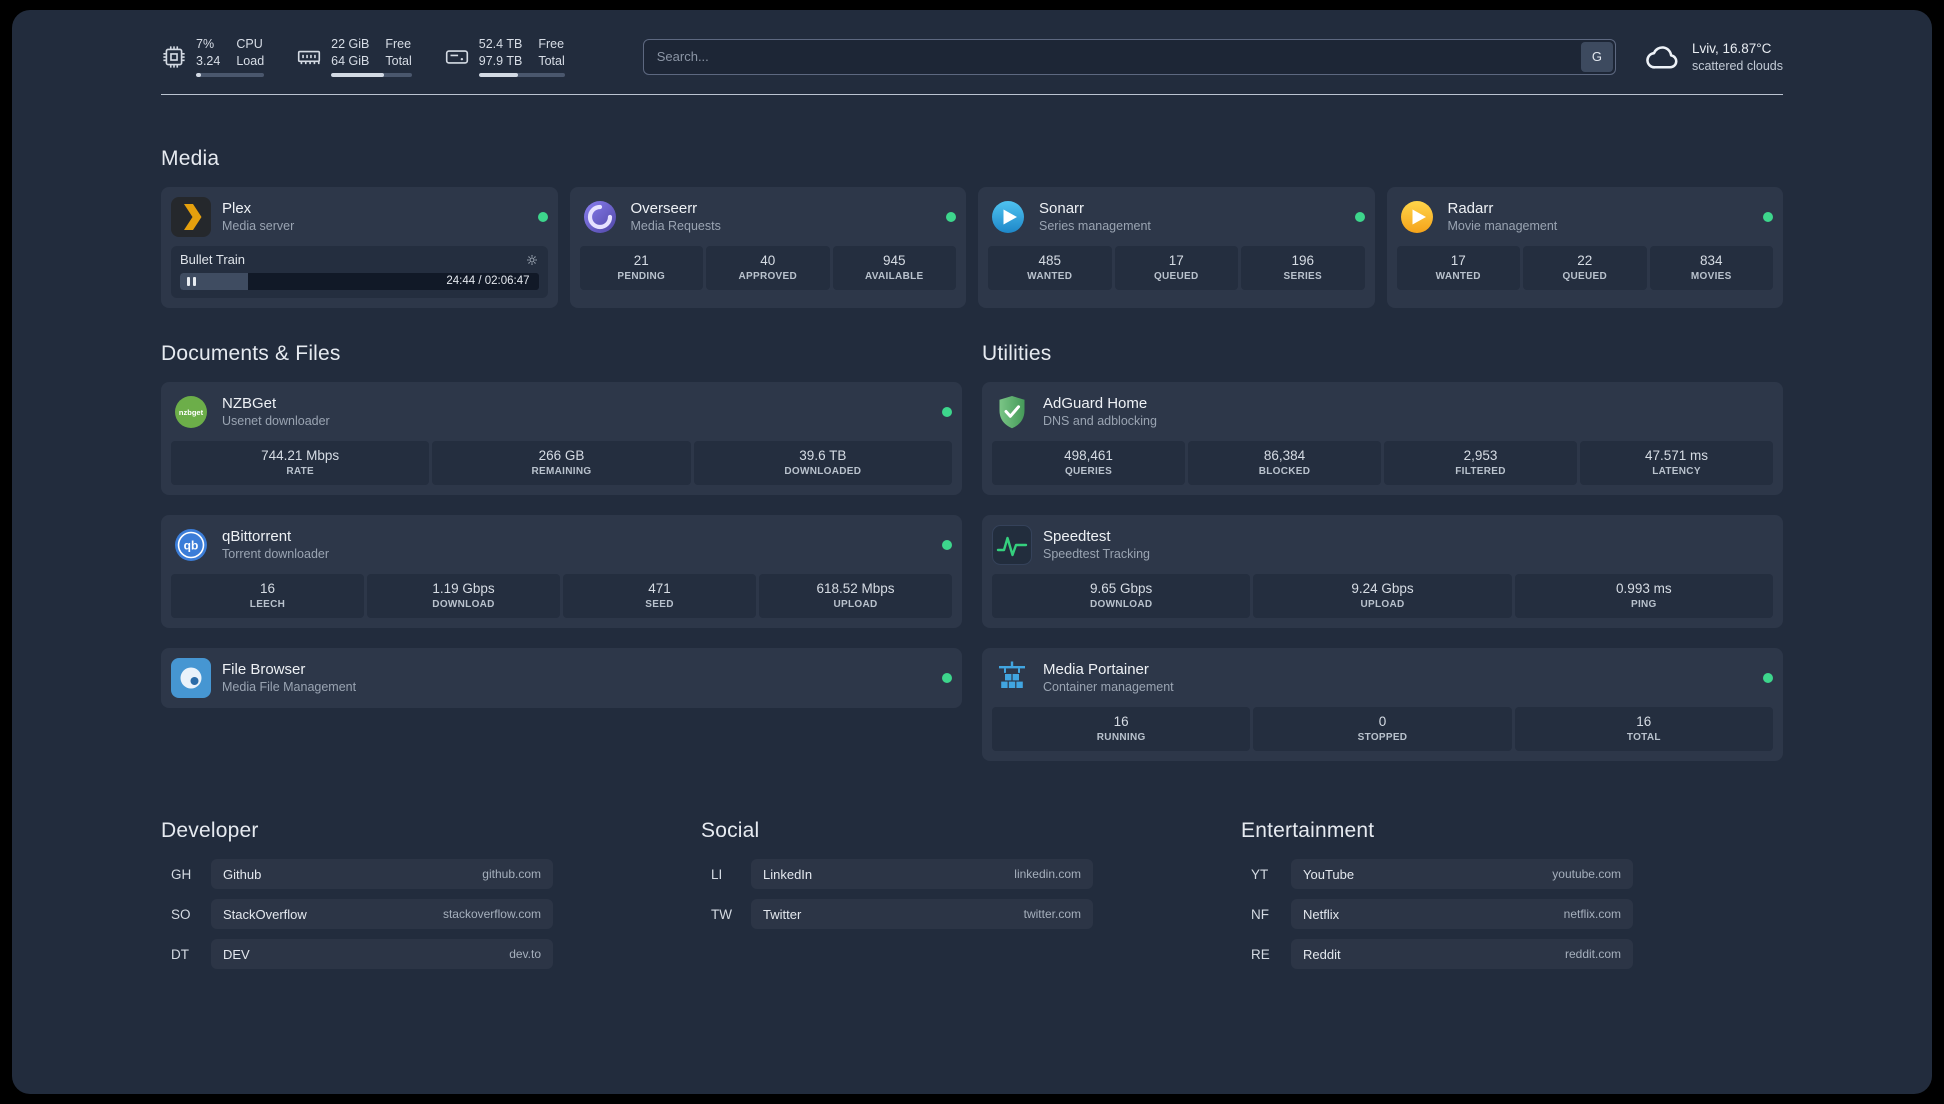 The image size is (1944, 1104). I want to click on stat-tile: 16 TOTAL, so click(1643, 729).